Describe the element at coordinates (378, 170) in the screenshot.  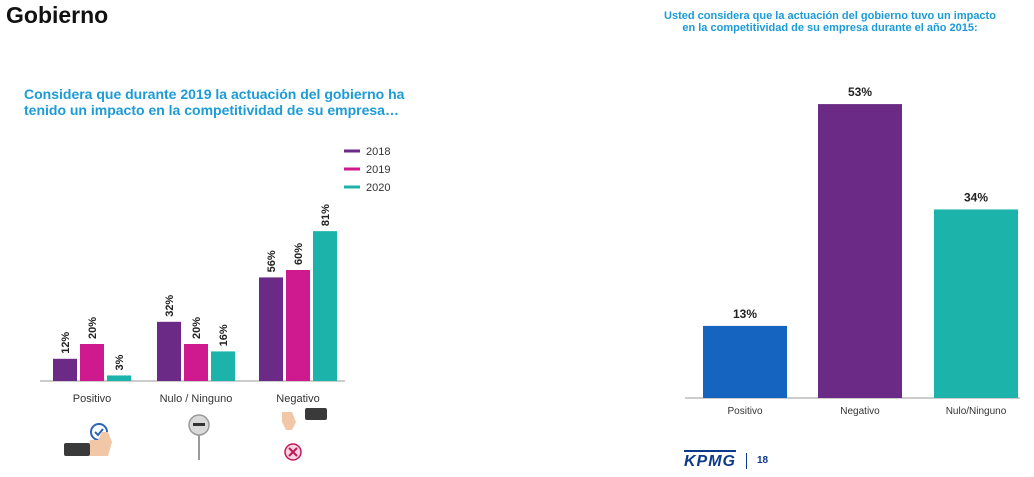
I see `legend-label-2019: 2019` at that location.